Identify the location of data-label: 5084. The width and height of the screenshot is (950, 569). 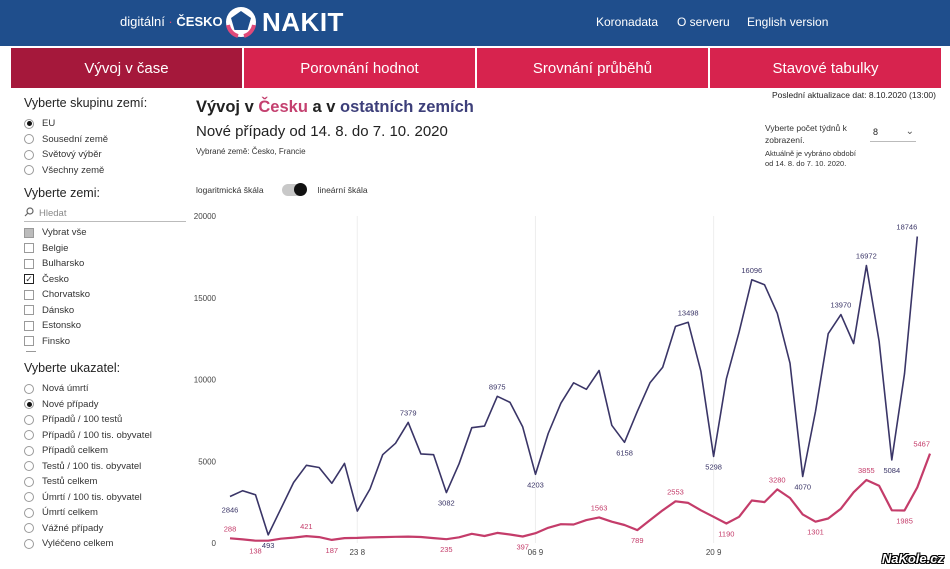
(891, 470).